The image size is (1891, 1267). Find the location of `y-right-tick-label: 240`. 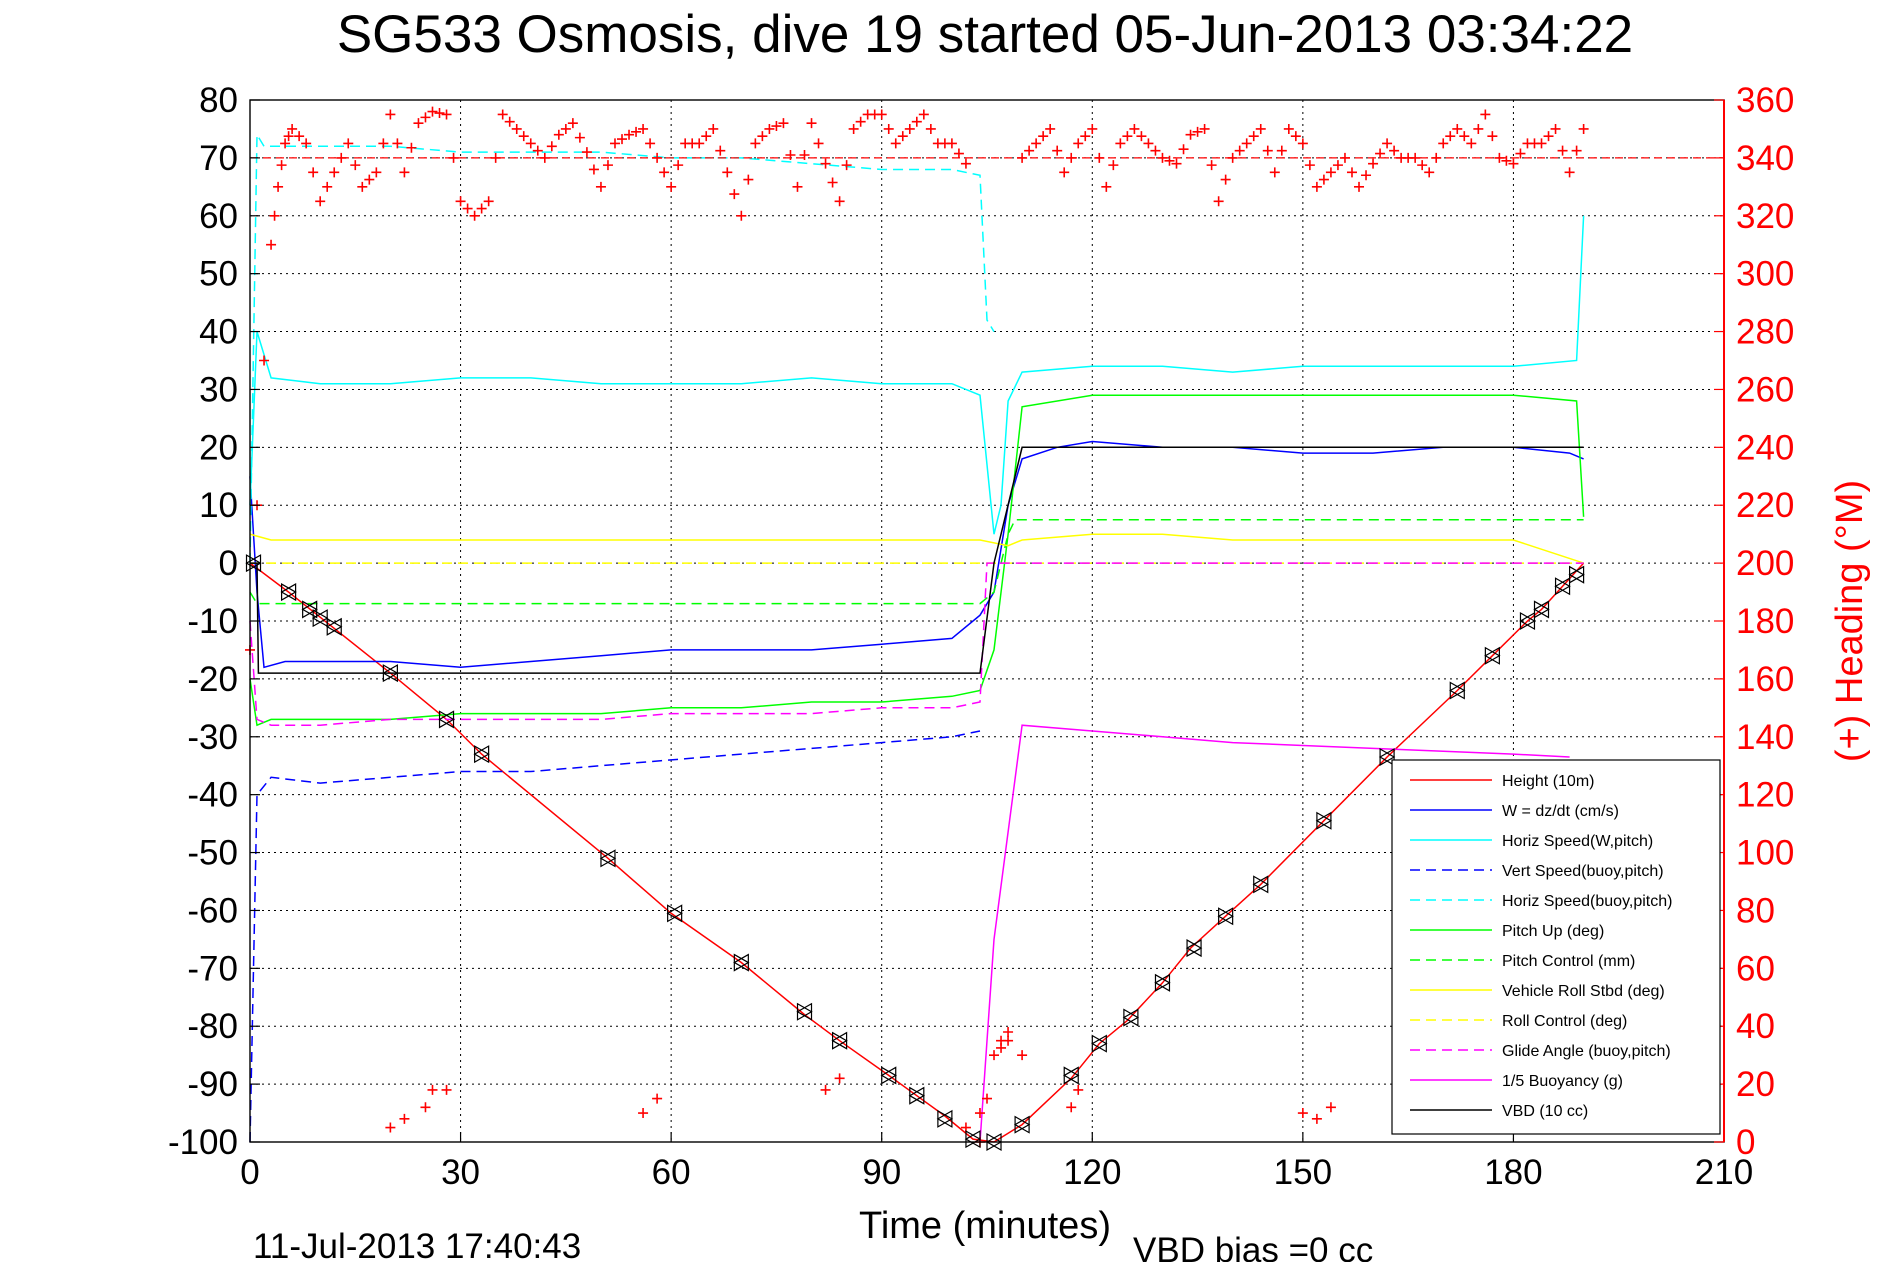

y-right-tick-label: 240 is located at coordinates (1765, 447).